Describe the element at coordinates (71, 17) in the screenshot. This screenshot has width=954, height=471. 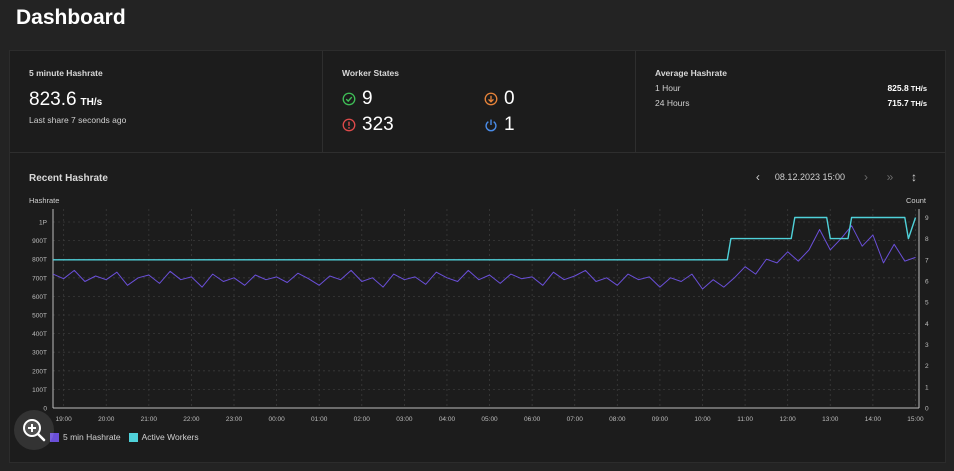
I see `page-title: Dashboard` at that location.